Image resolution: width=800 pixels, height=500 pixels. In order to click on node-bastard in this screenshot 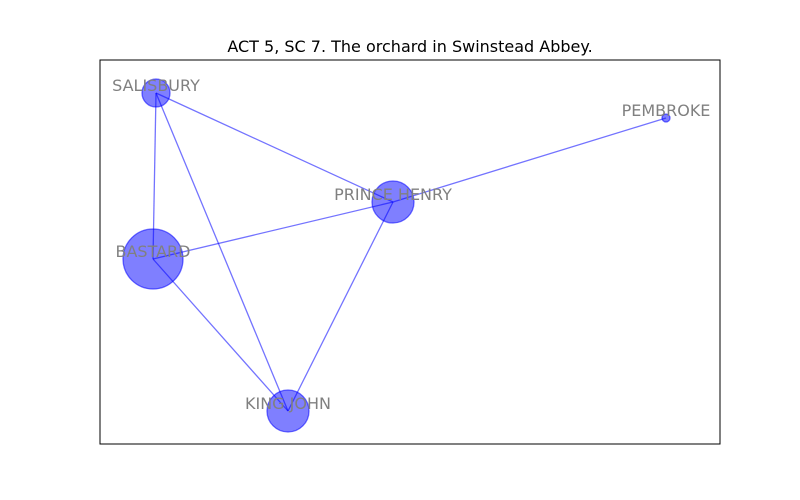, I will do `click(153, 259)`.